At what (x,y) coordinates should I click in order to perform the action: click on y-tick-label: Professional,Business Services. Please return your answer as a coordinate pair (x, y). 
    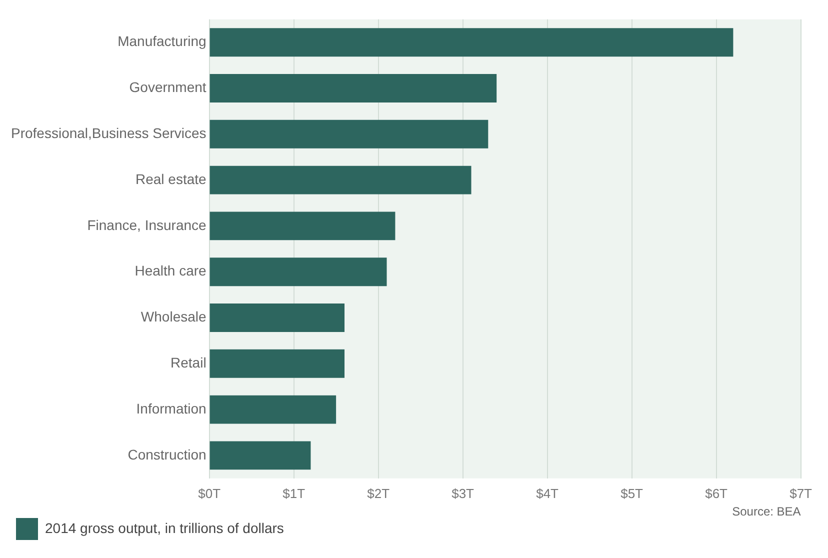
    Looking at the image, I should click on (108, 133).